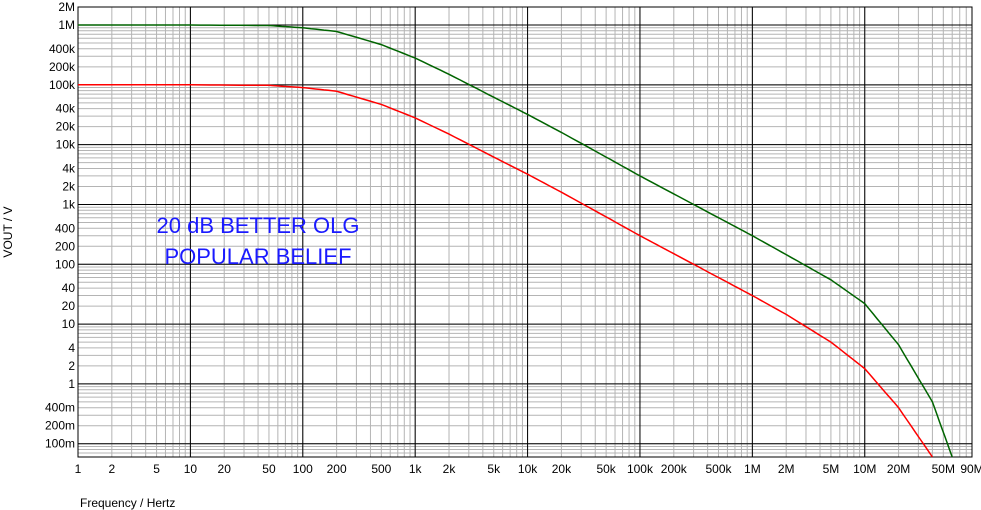  I want to click on y-tick-label: 1M, so click(66, 25).